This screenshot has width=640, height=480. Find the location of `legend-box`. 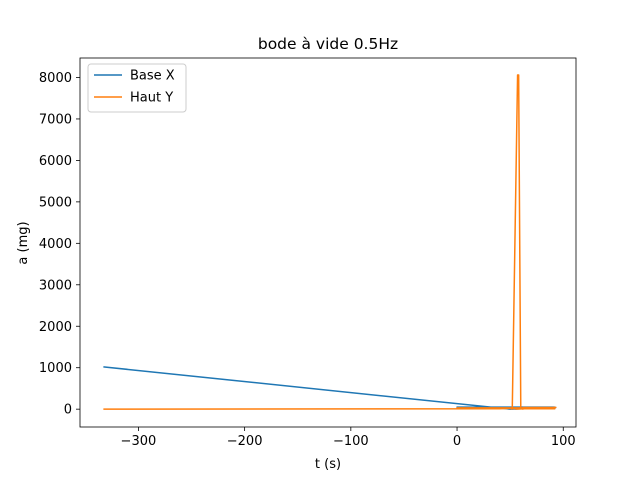

legend-box is located at coordinates (137, 88).